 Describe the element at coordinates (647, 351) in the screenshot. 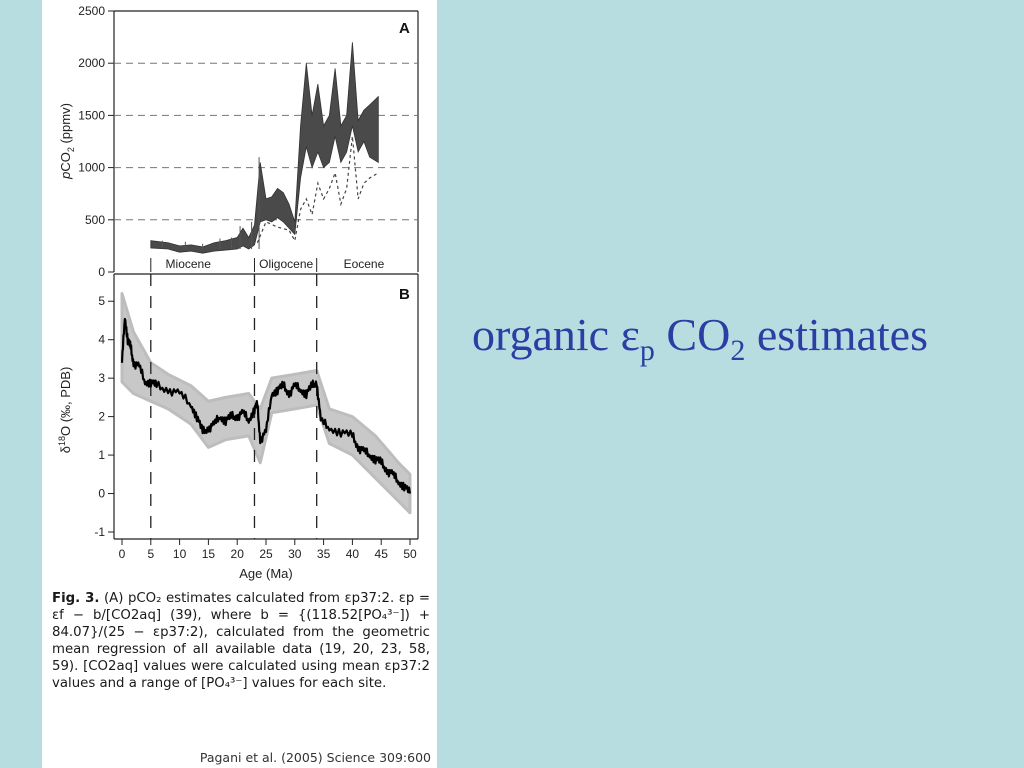

I see `title-sub-1: p` at that location.